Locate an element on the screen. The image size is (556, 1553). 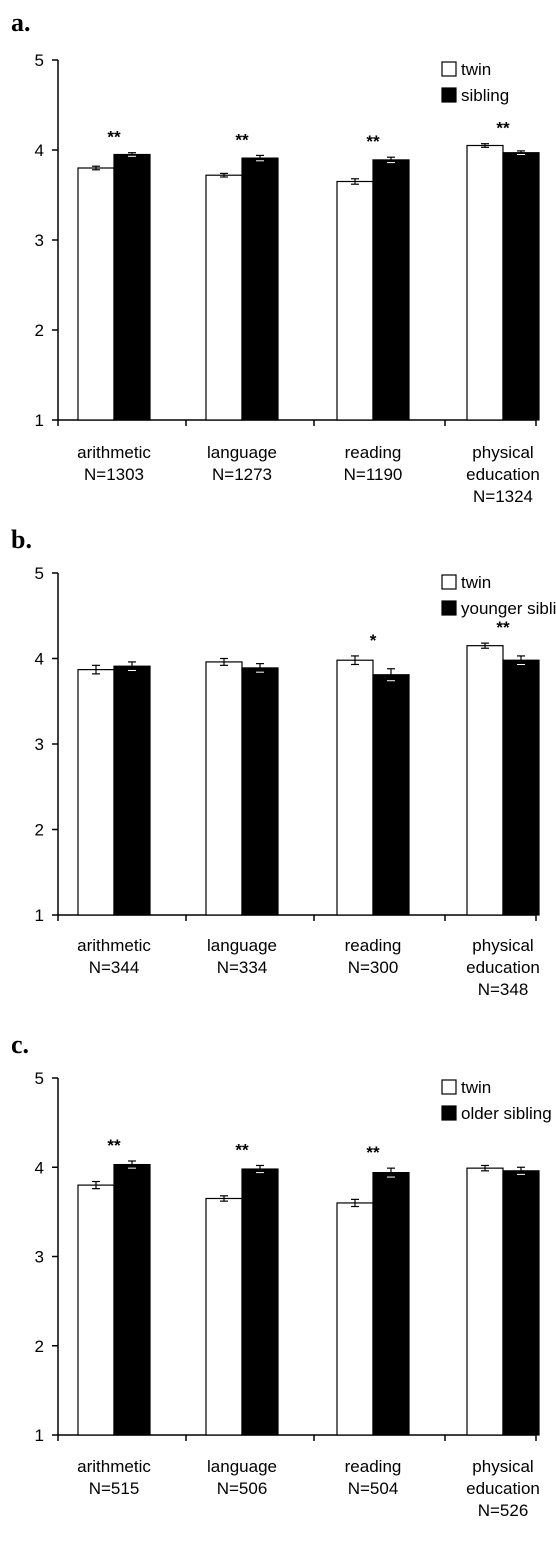
legend-label: sibling is located at coordinates (485, 95).